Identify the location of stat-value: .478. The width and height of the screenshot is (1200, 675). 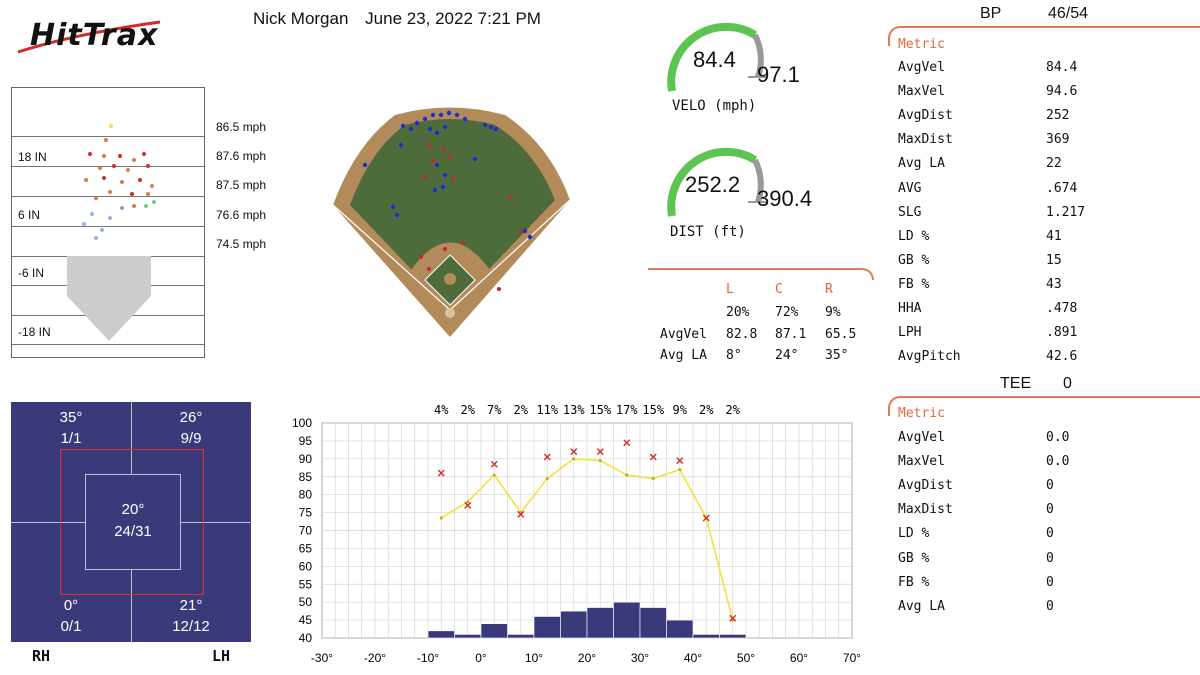
(1062, 308).